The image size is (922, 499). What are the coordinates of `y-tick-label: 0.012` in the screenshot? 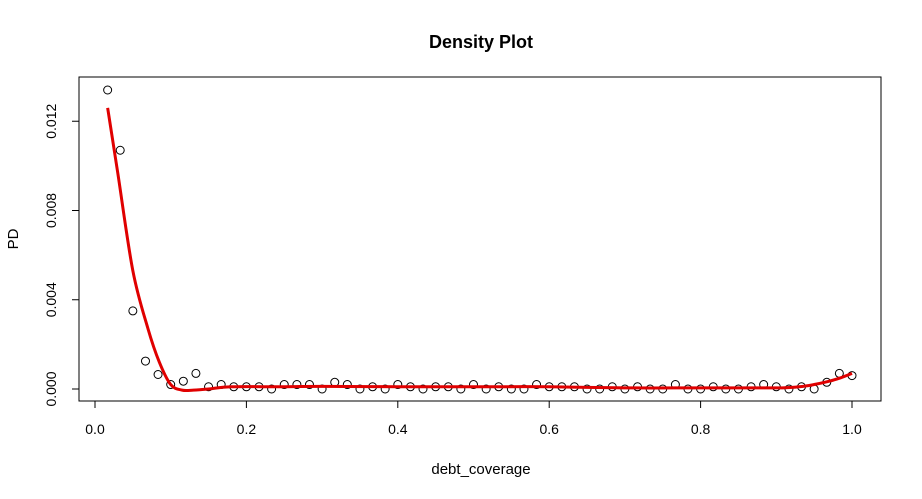 It's located at (51, 121).